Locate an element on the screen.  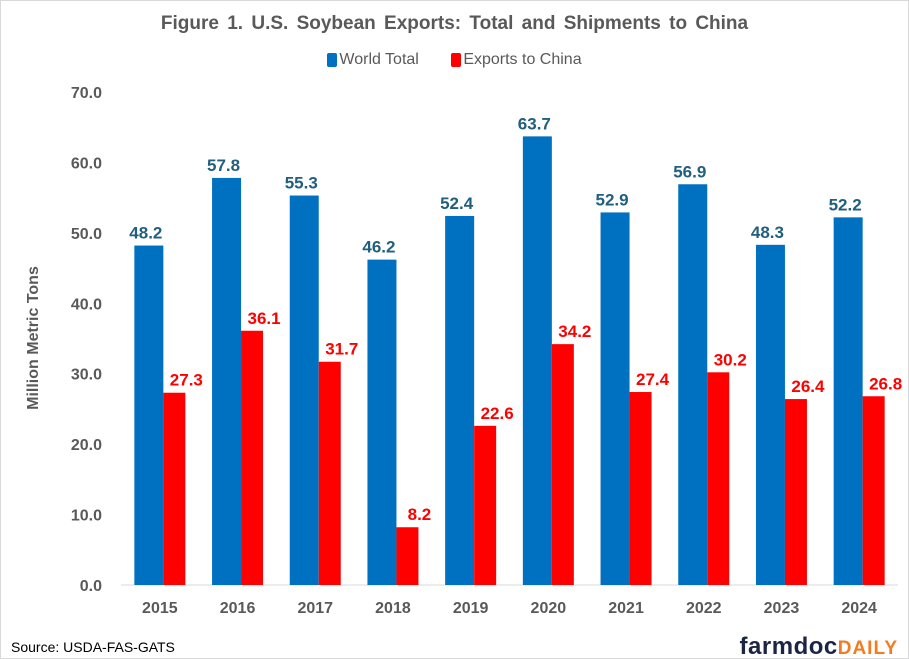
farmdoc-daily-logo: farmdocDAILY is located at coordinates (818, 646).